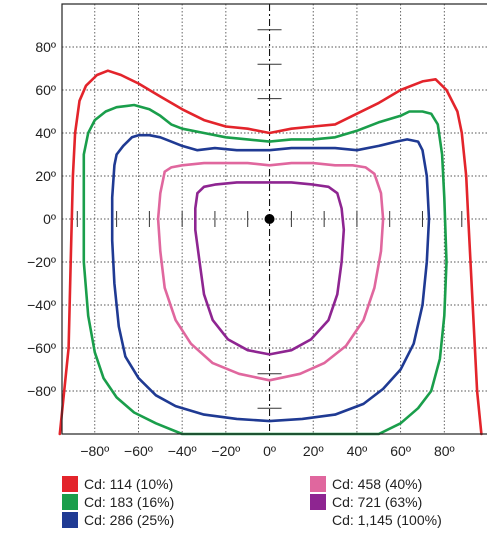  I want to click on center-point, so click(269, 219).